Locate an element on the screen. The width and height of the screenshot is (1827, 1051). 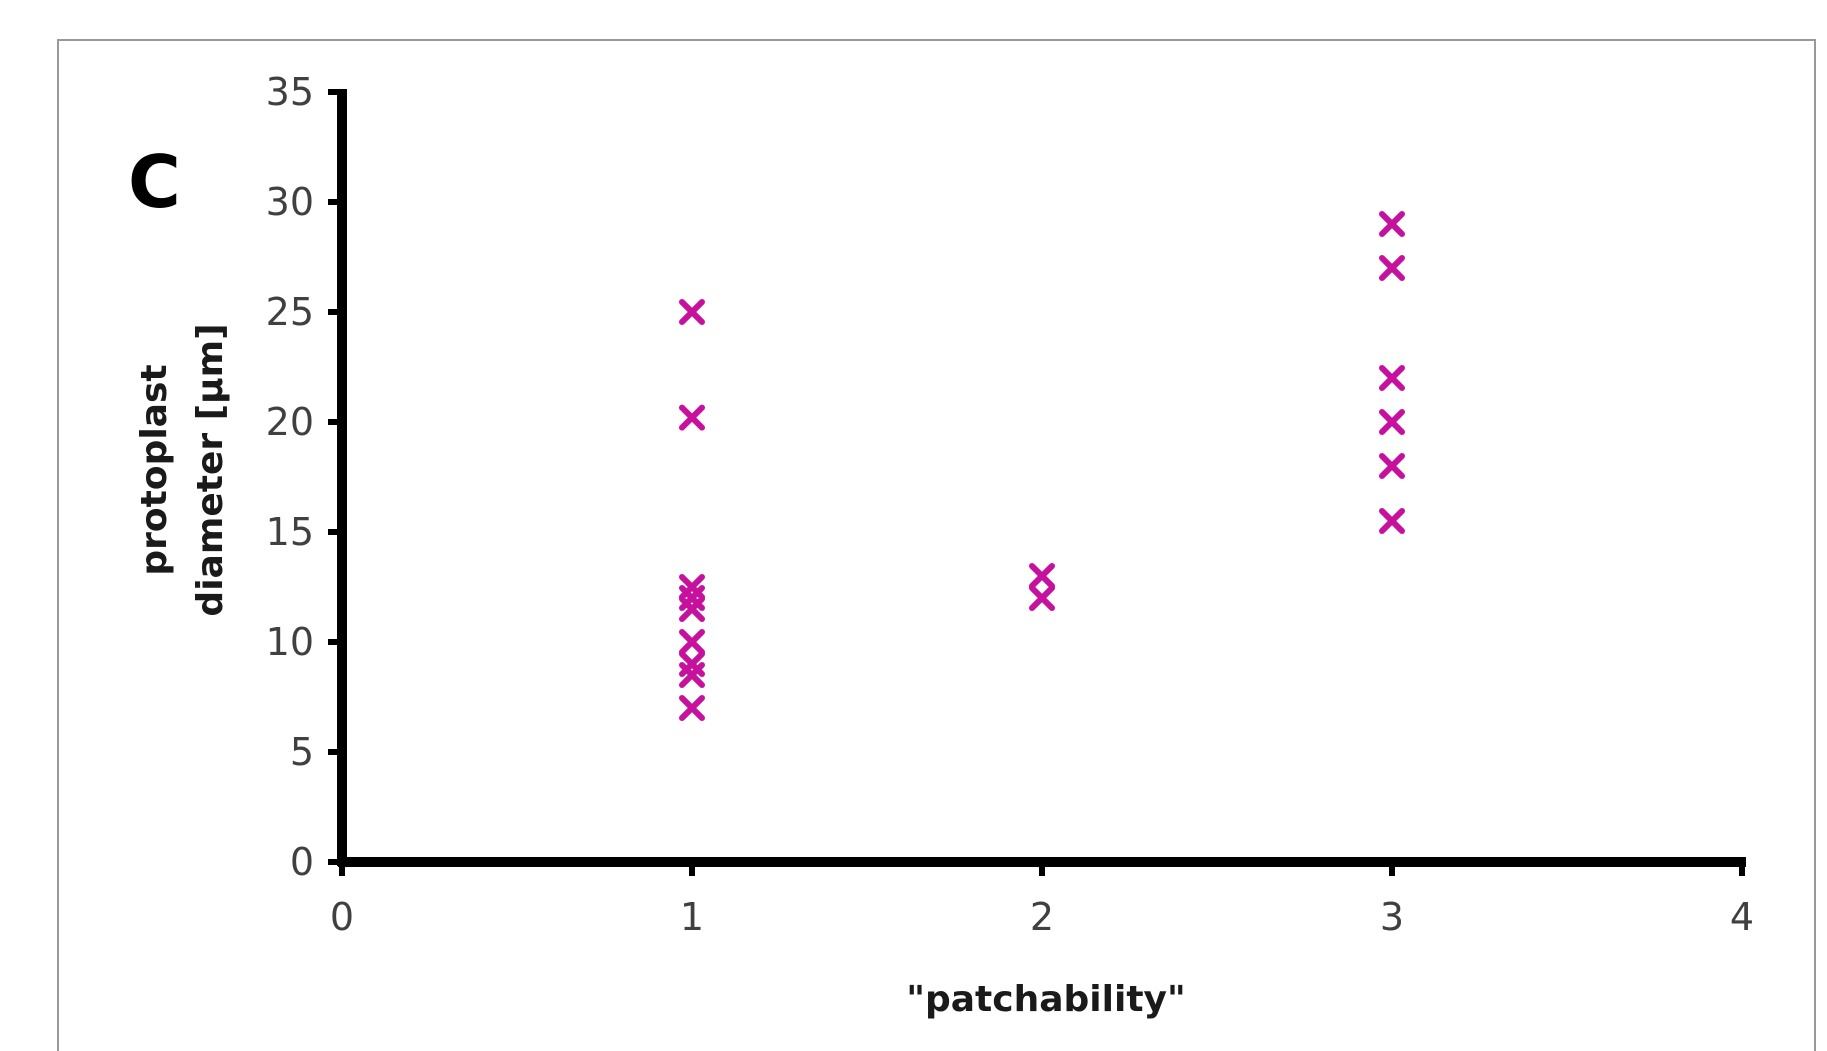
x-tick-label: 2 is located at coordinates (1042, 917).